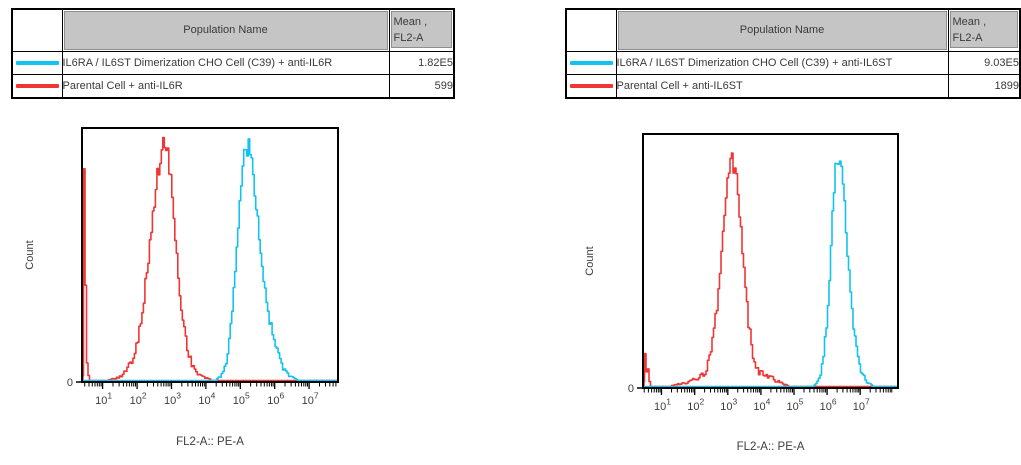 The image size is (1021, 465). I want to click on population-table-left: Population Name Mean , FL2-A IL6RA /, so click(233, 53).